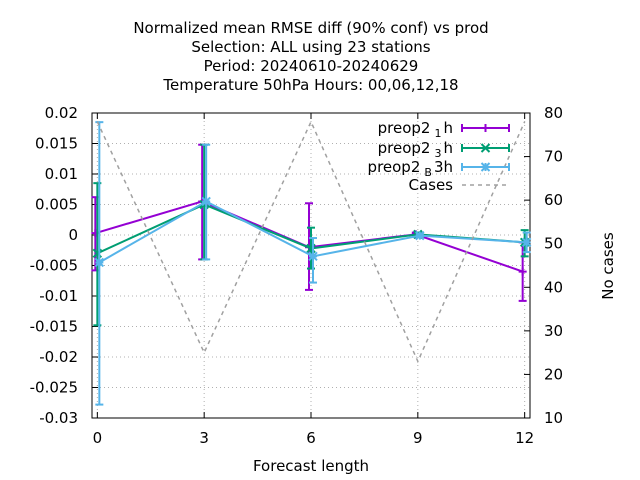  What do you see at coordinates (428, 172) in the screenshot?
I see `legend-label-subscript: B` at bounding box center [428, 172].